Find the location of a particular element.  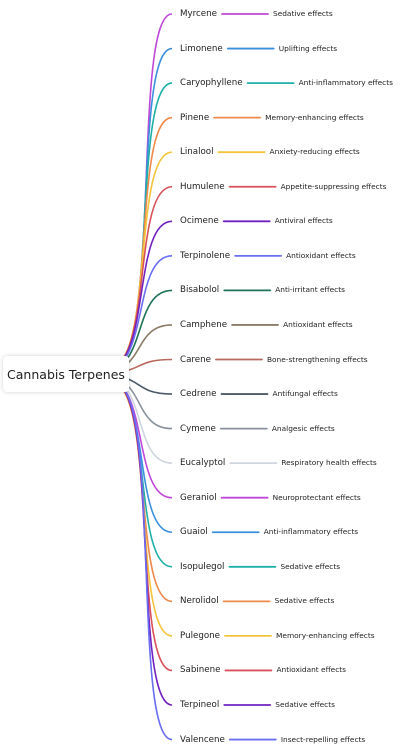

connector-nerolidol is located at coordinates (141, 491).